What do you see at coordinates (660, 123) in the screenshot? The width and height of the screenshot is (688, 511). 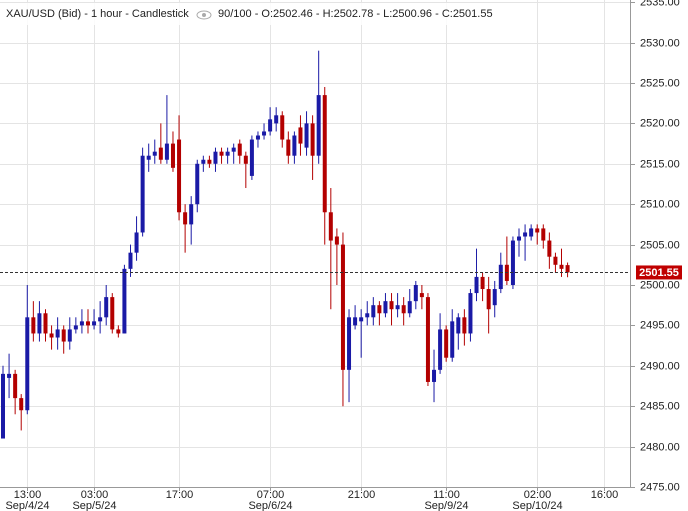 I see `y-tick-label: 2520.00` at bounding box center [660, 123].